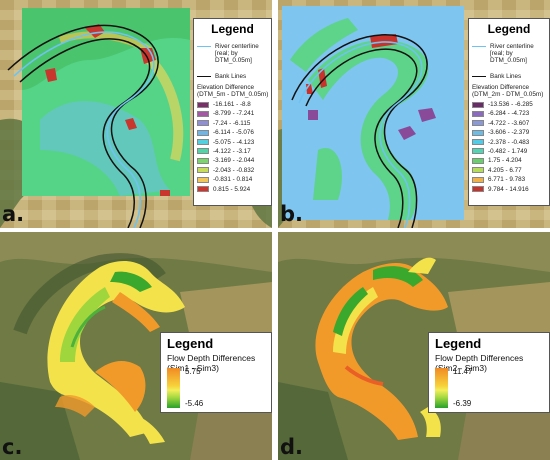 This screenshot has height=460, width=550. What do you see at coordinates (211, 358) in the screenshot?
I see `panel-c-legend-subtitle: Flow Depth Differences` at bounding box center [211, 358].